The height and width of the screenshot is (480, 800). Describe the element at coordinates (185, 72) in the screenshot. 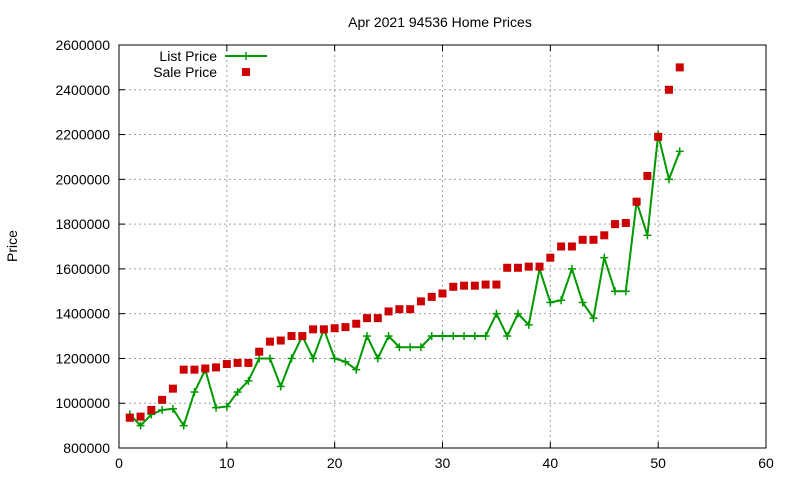

I see `legend-label-sale-price: Sale Price` at that location.